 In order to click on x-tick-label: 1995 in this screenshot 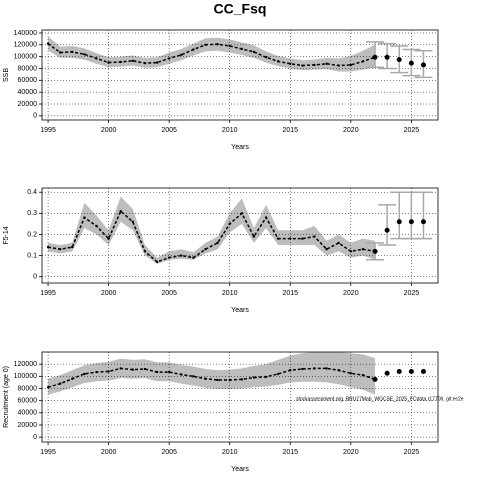, I will do `click(48, 130)`.